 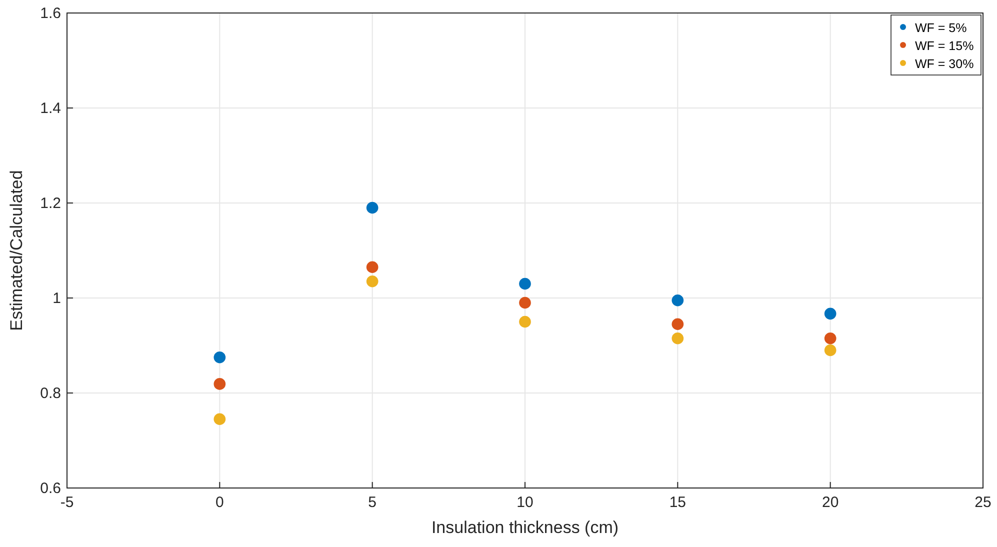 I want to click on y-tick-label: 1, so click(x=56, y=298).